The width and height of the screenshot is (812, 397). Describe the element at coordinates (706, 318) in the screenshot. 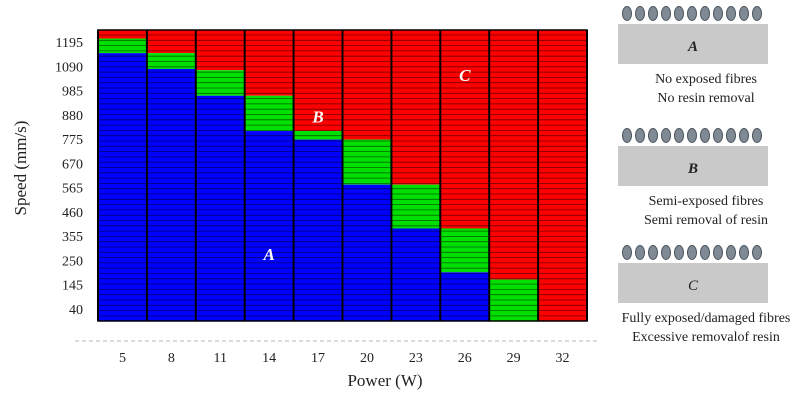

I see `legend-c-line-1: Fully exposed/damaged fibres` at that location.